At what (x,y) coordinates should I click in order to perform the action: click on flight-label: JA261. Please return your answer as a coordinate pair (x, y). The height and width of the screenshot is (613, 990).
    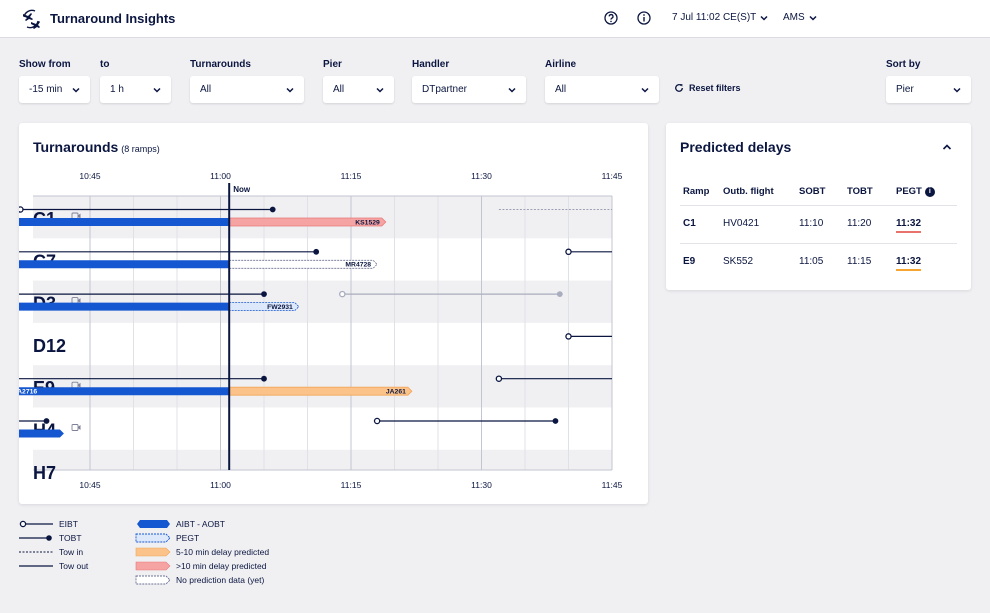
    Looking at the image, I should click on (396, 392).